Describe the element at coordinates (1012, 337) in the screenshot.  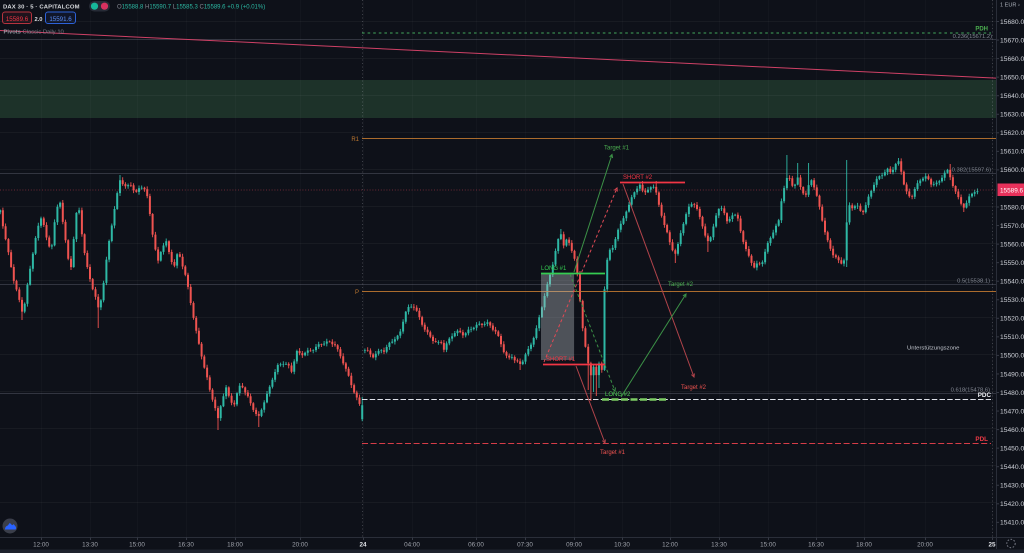
I see `svg-text: 15510.0` at that location.